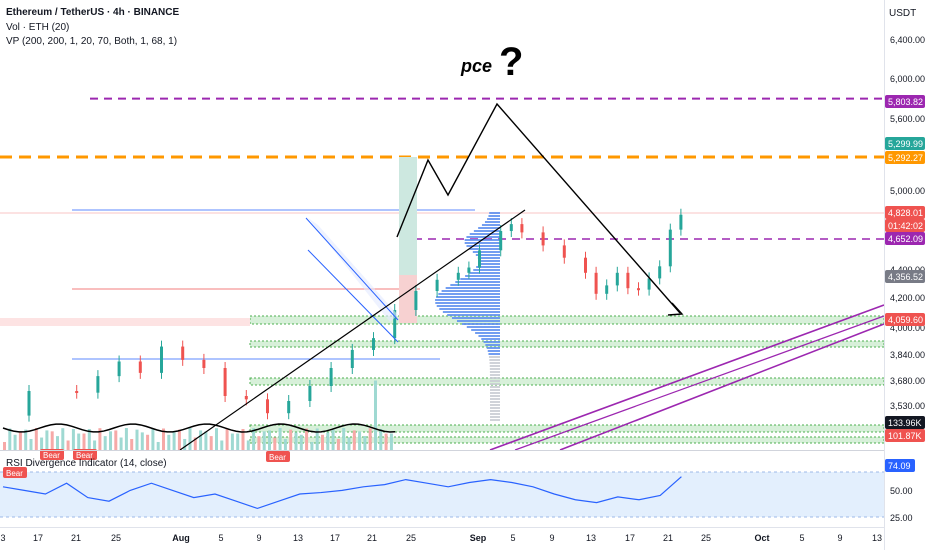 This screenshot has height=550, width=932. I want to click on rsi-tick-label: 50.00, so click(901, 491).